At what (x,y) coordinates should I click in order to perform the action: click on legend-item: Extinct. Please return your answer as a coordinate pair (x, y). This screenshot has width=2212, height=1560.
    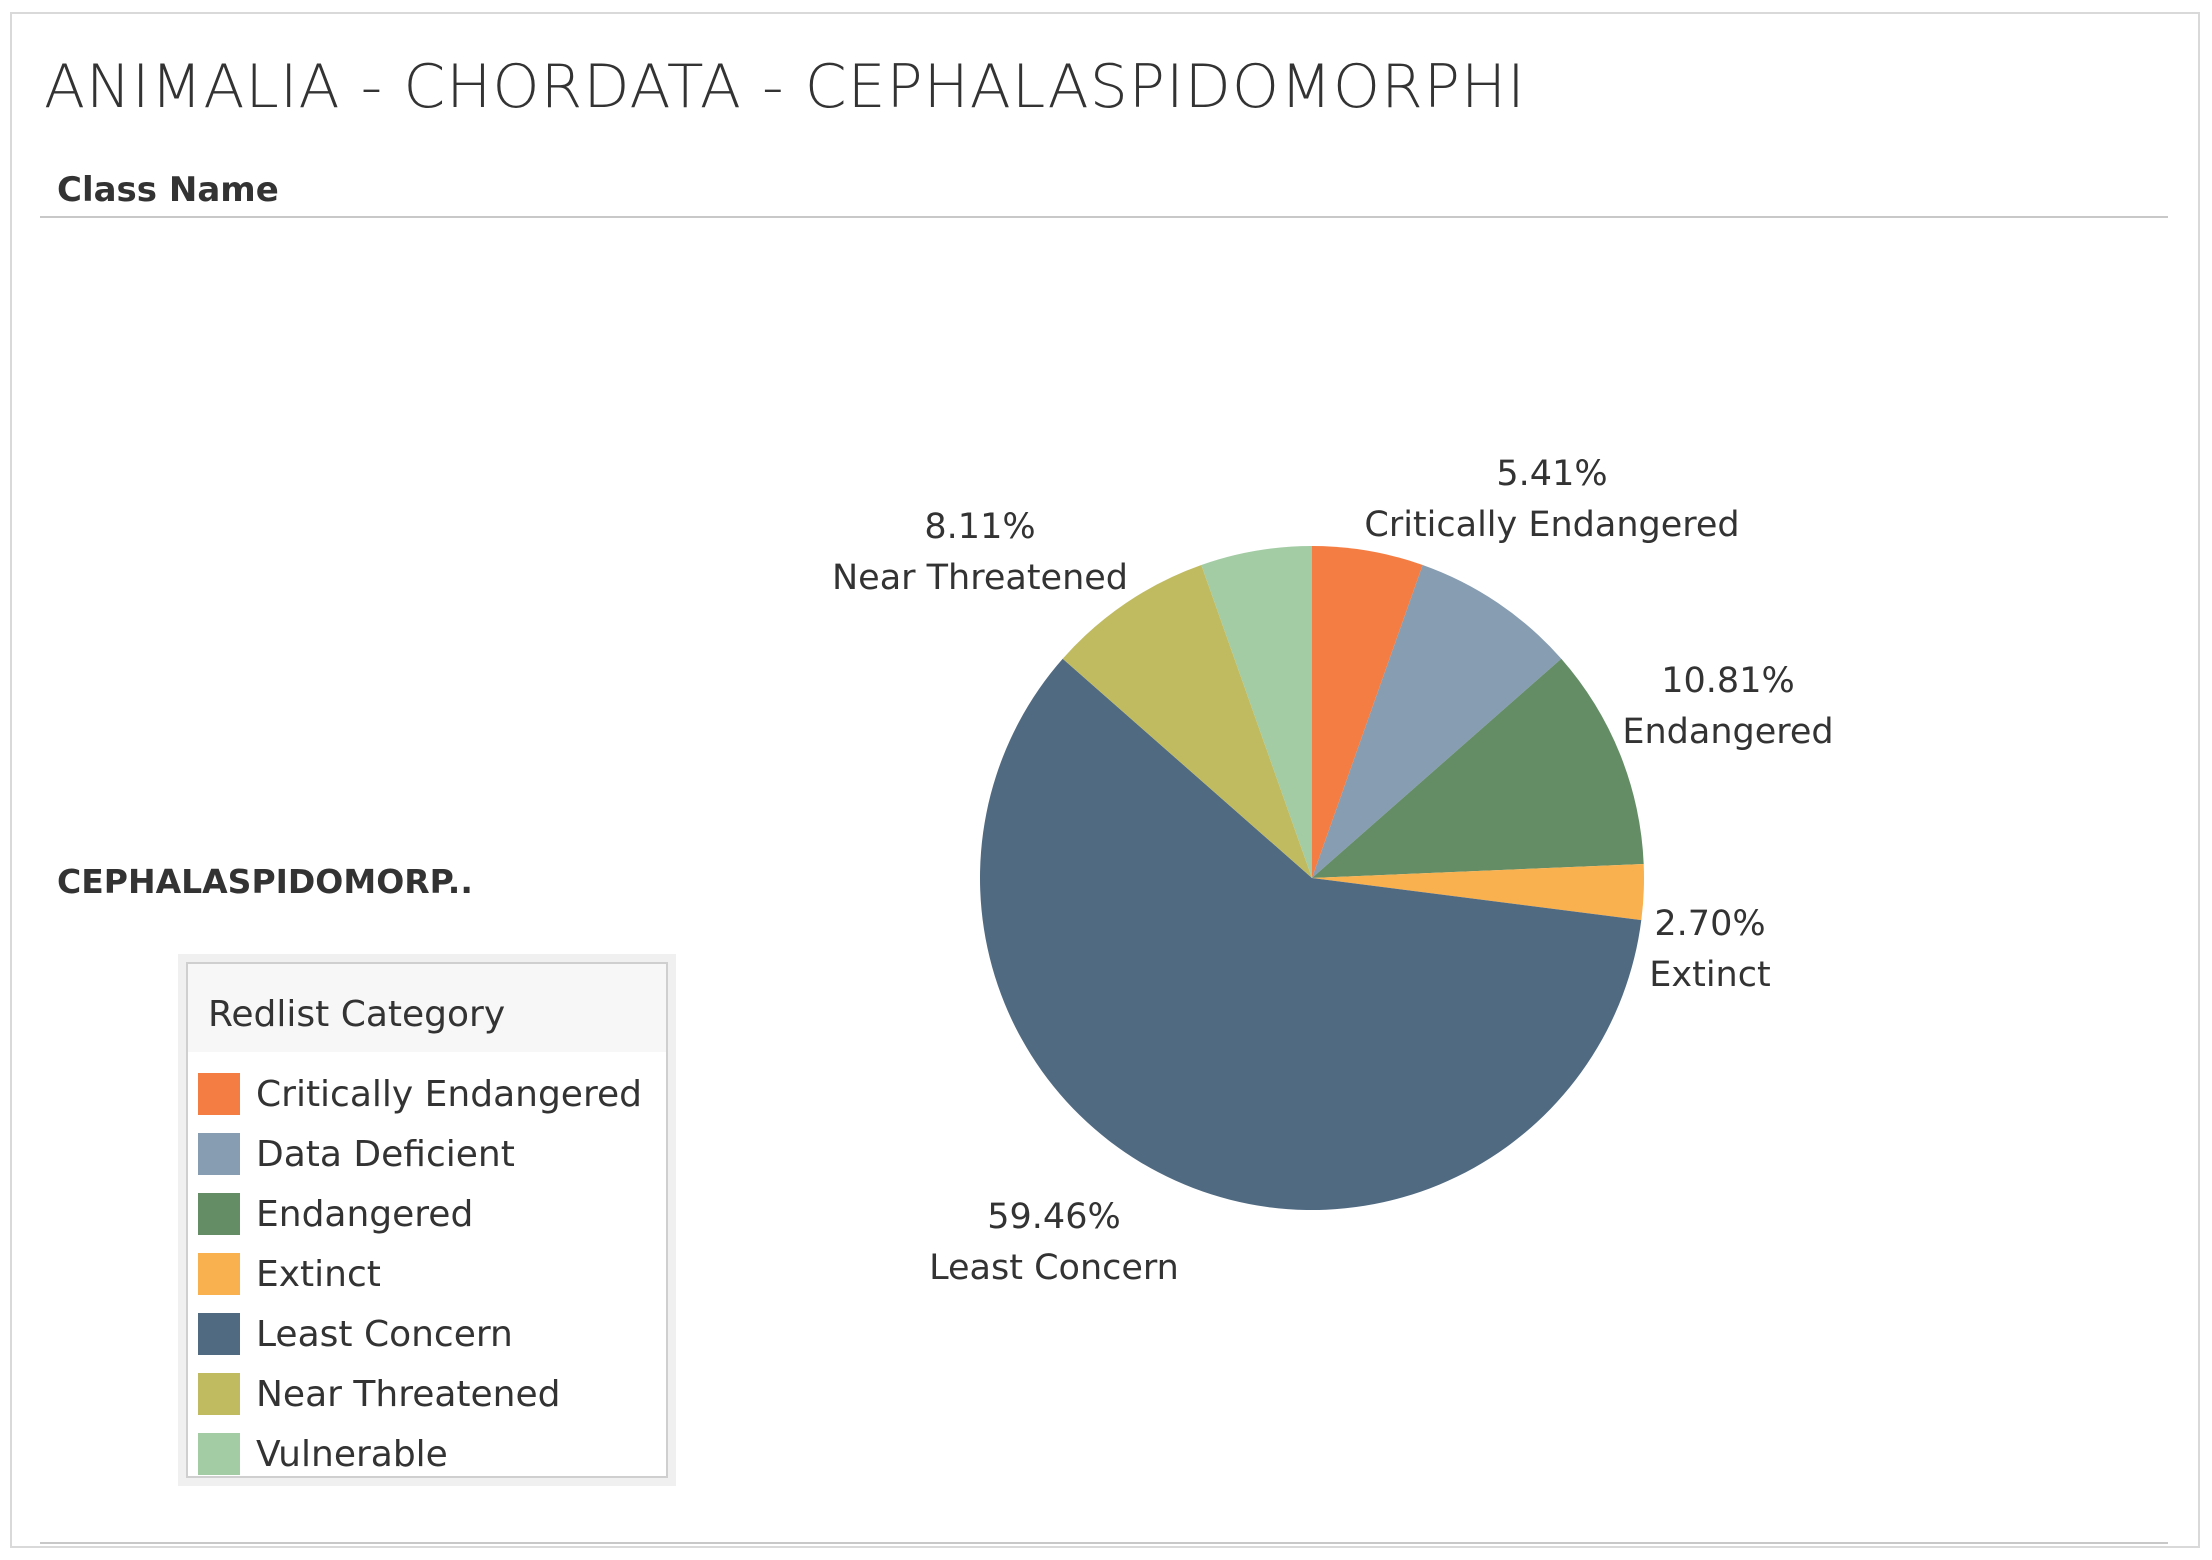
    Looking at the image, I should click on (420, 1274).